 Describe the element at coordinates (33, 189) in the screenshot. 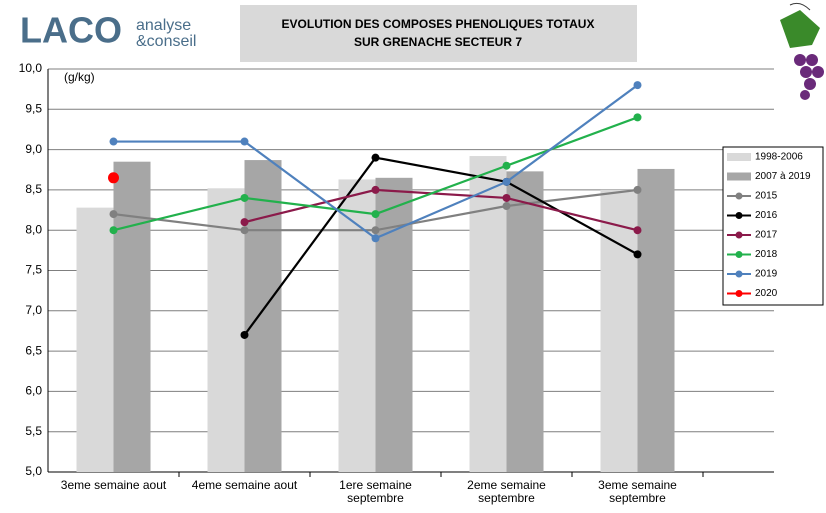

I see `y-tick-label: 8,5` at that location.